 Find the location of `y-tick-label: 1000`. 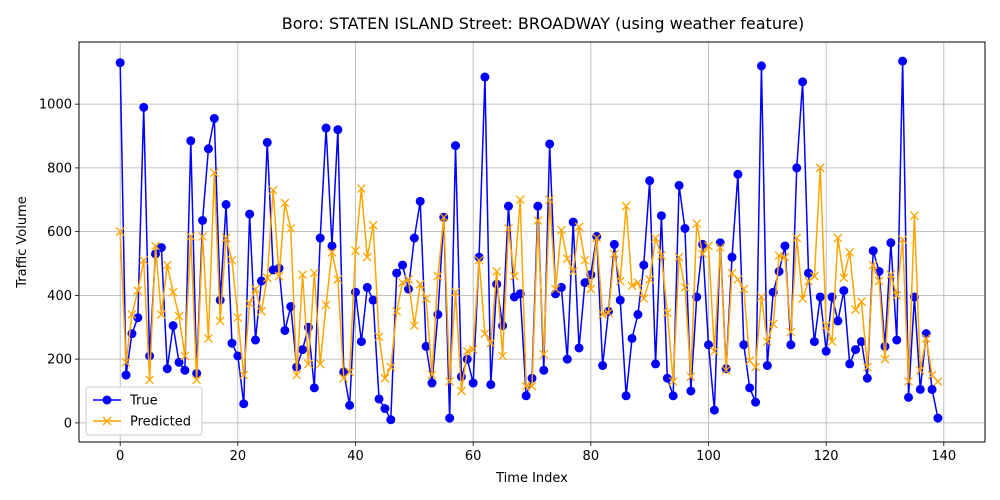

y-tick-label: 1000 is located at coordinates (55, 105).